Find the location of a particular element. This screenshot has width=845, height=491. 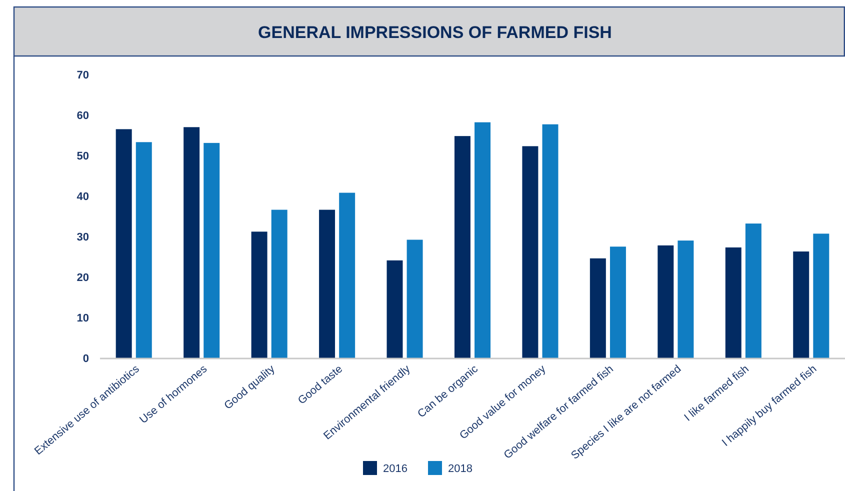

y-tick-label: 60 is located at coordinates (82, 116).